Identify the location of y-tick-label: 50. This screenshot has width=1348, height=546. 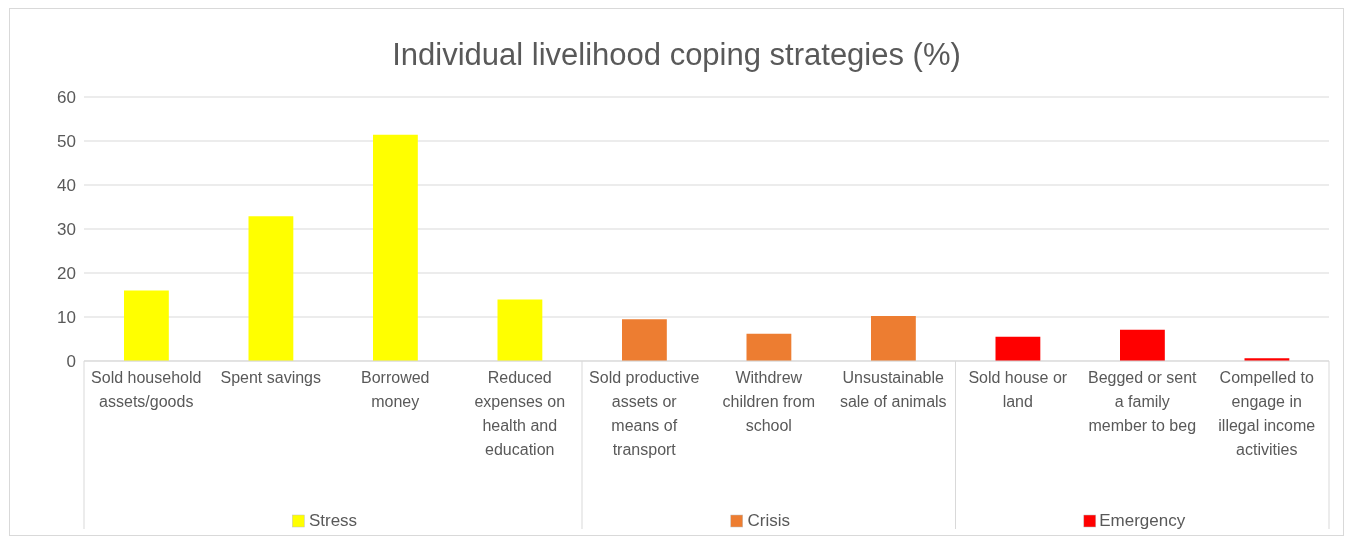
(66, 142).